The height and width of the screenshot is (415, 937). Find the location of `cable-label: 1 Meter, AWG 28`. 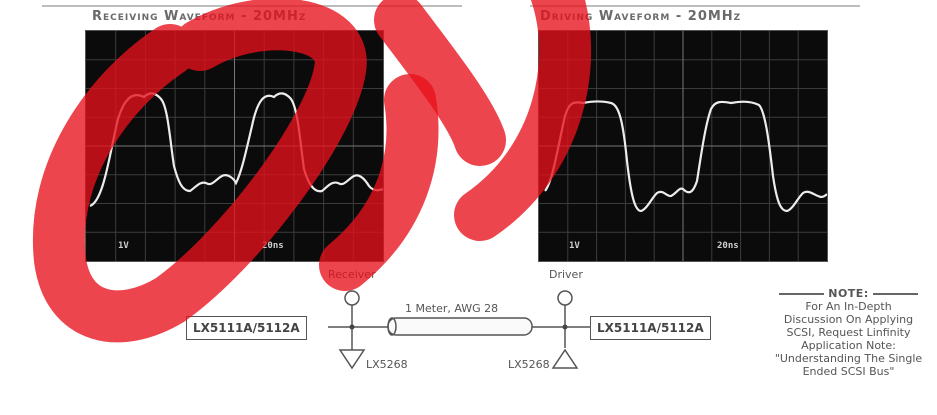

cable-label: 1 Meter, AWG 28 is located at coordinates (452, 308).